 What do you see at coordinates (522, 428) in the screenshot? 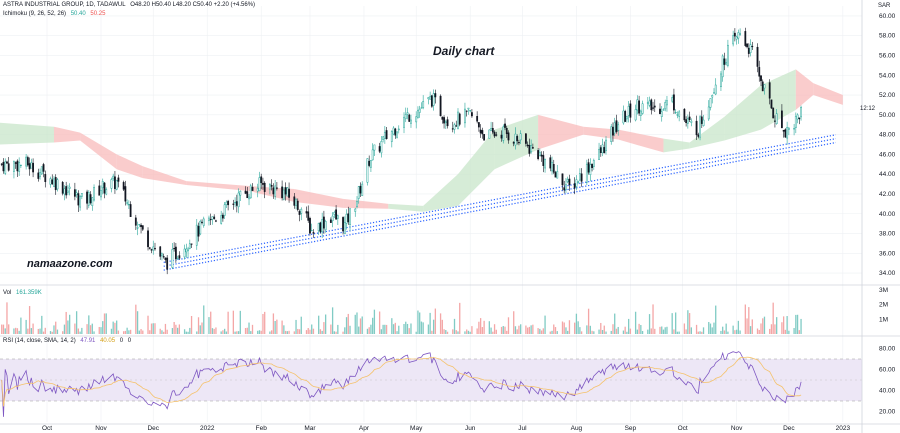
I see `time-tick-label: Jul` at bounding box center [522, 428].